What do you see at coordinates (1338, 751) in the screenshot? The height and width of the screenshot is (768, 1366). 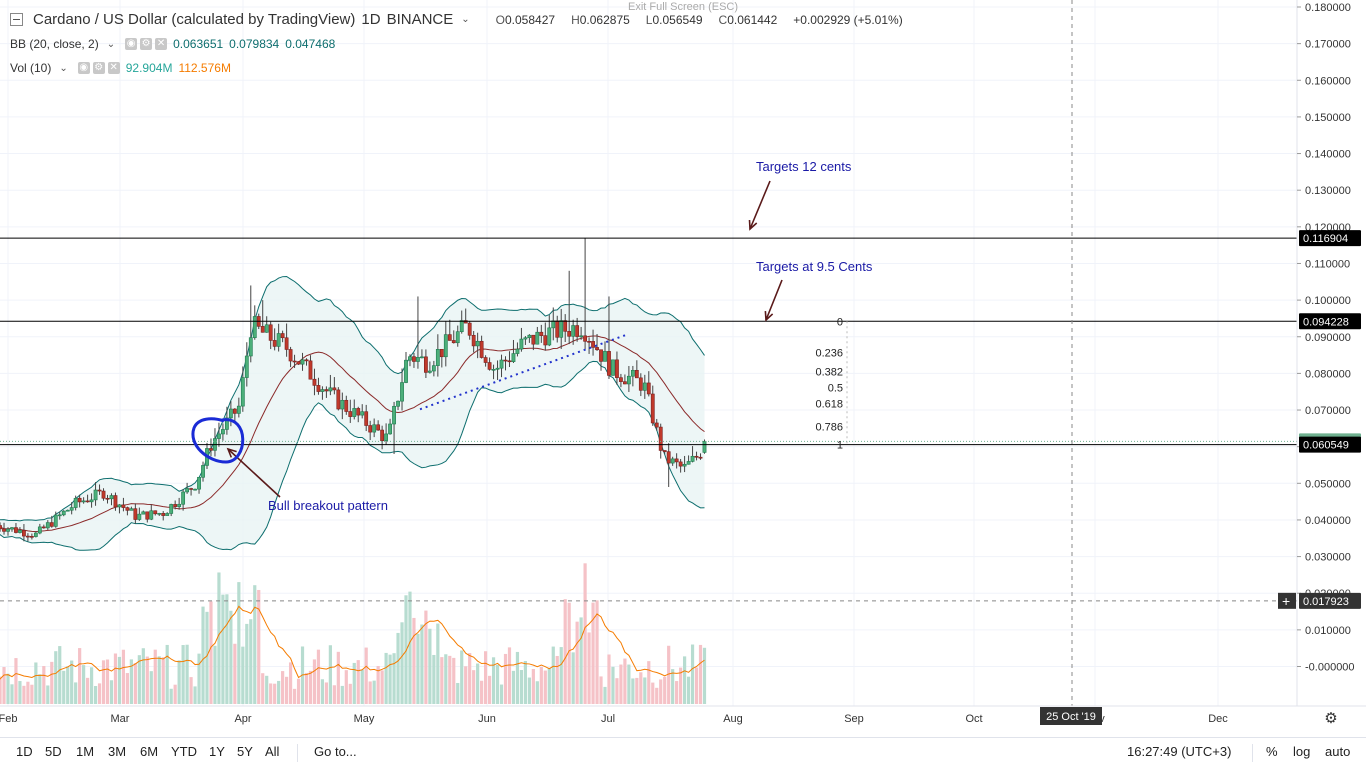 I see `auto-toggle: auto` at bounding box center [1338, 751].